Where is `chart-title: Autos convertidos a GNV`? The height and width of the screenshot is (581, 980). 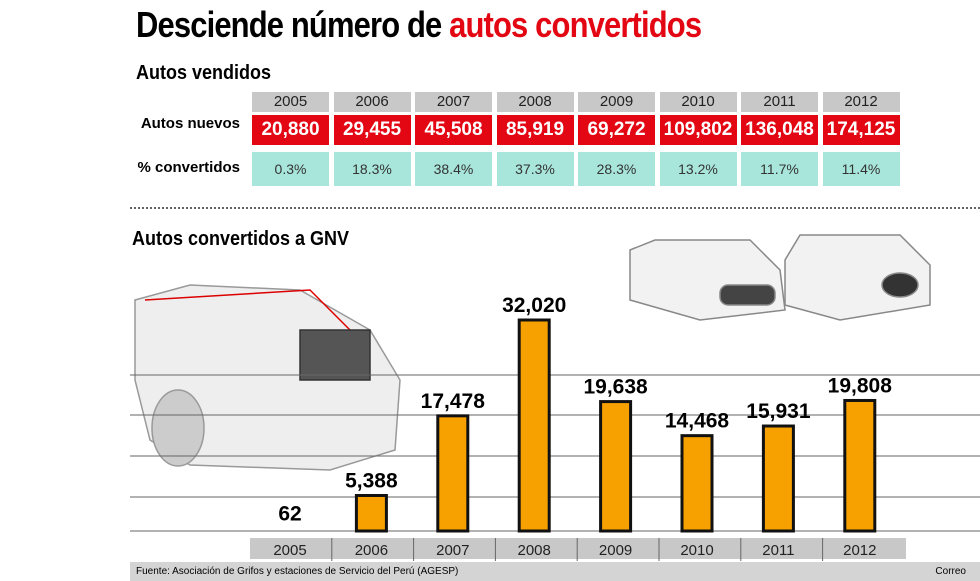
chart-title: Autos convertidos a GNV is located at coordinates (241, 239).